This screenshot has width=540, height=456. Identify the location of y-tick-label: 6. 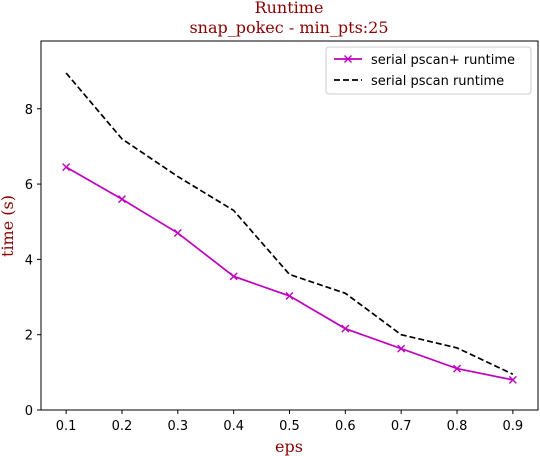
(29, 185).